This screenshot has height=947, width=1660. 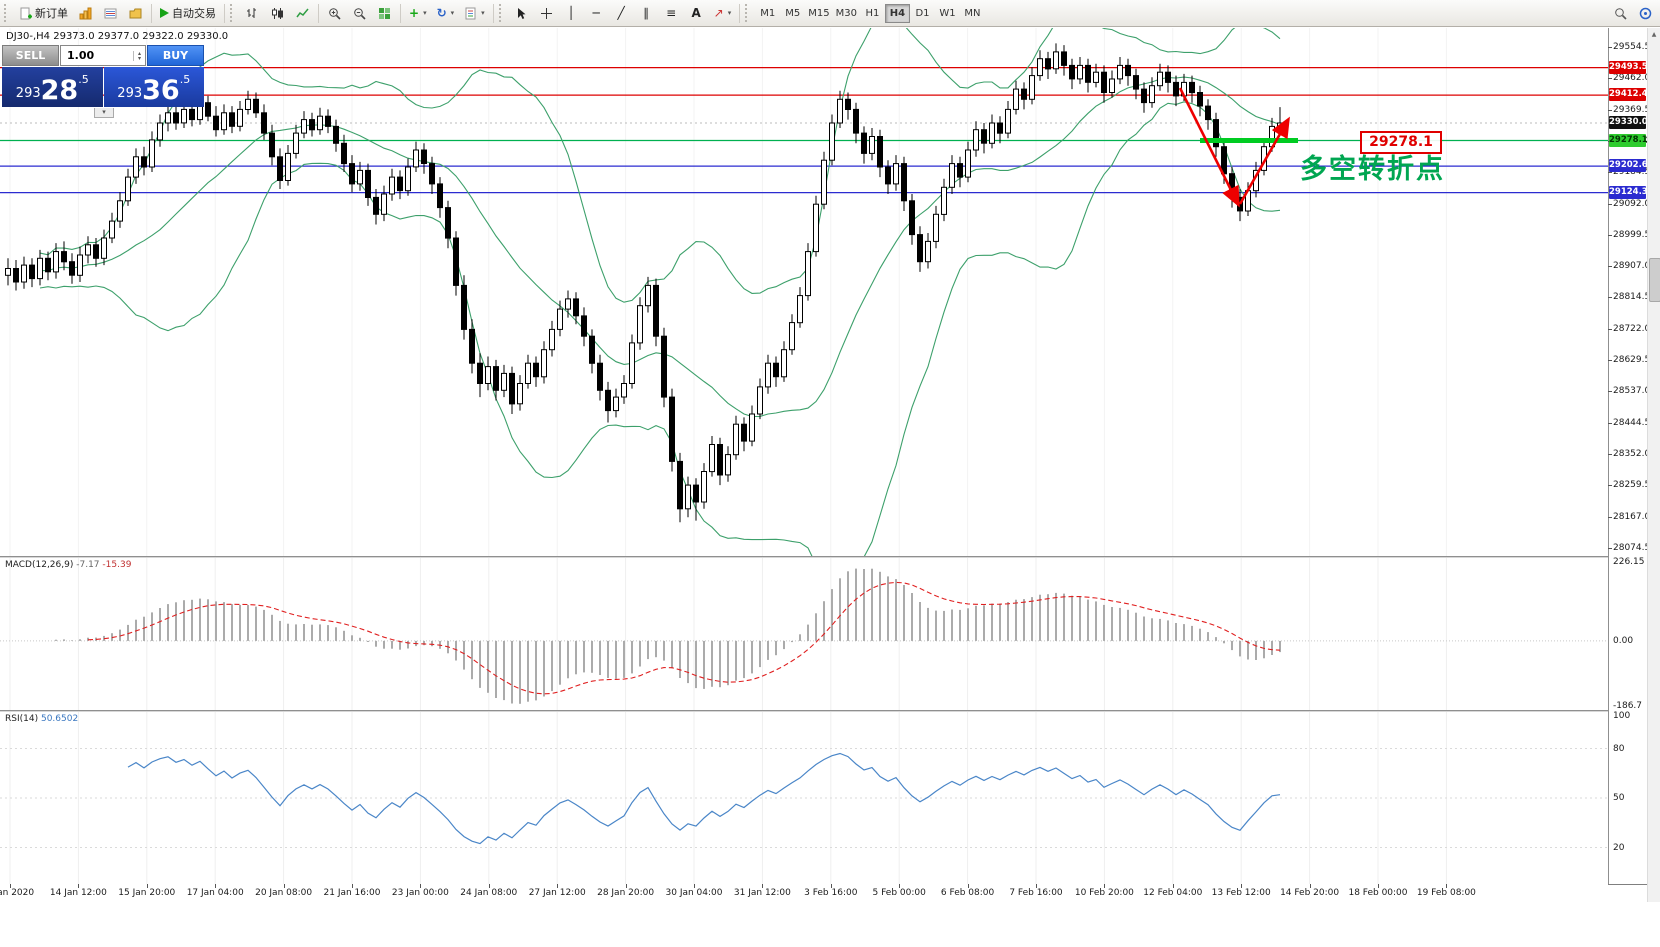 I want to click on vertical-line-button: │, so click(x=571, y=13).